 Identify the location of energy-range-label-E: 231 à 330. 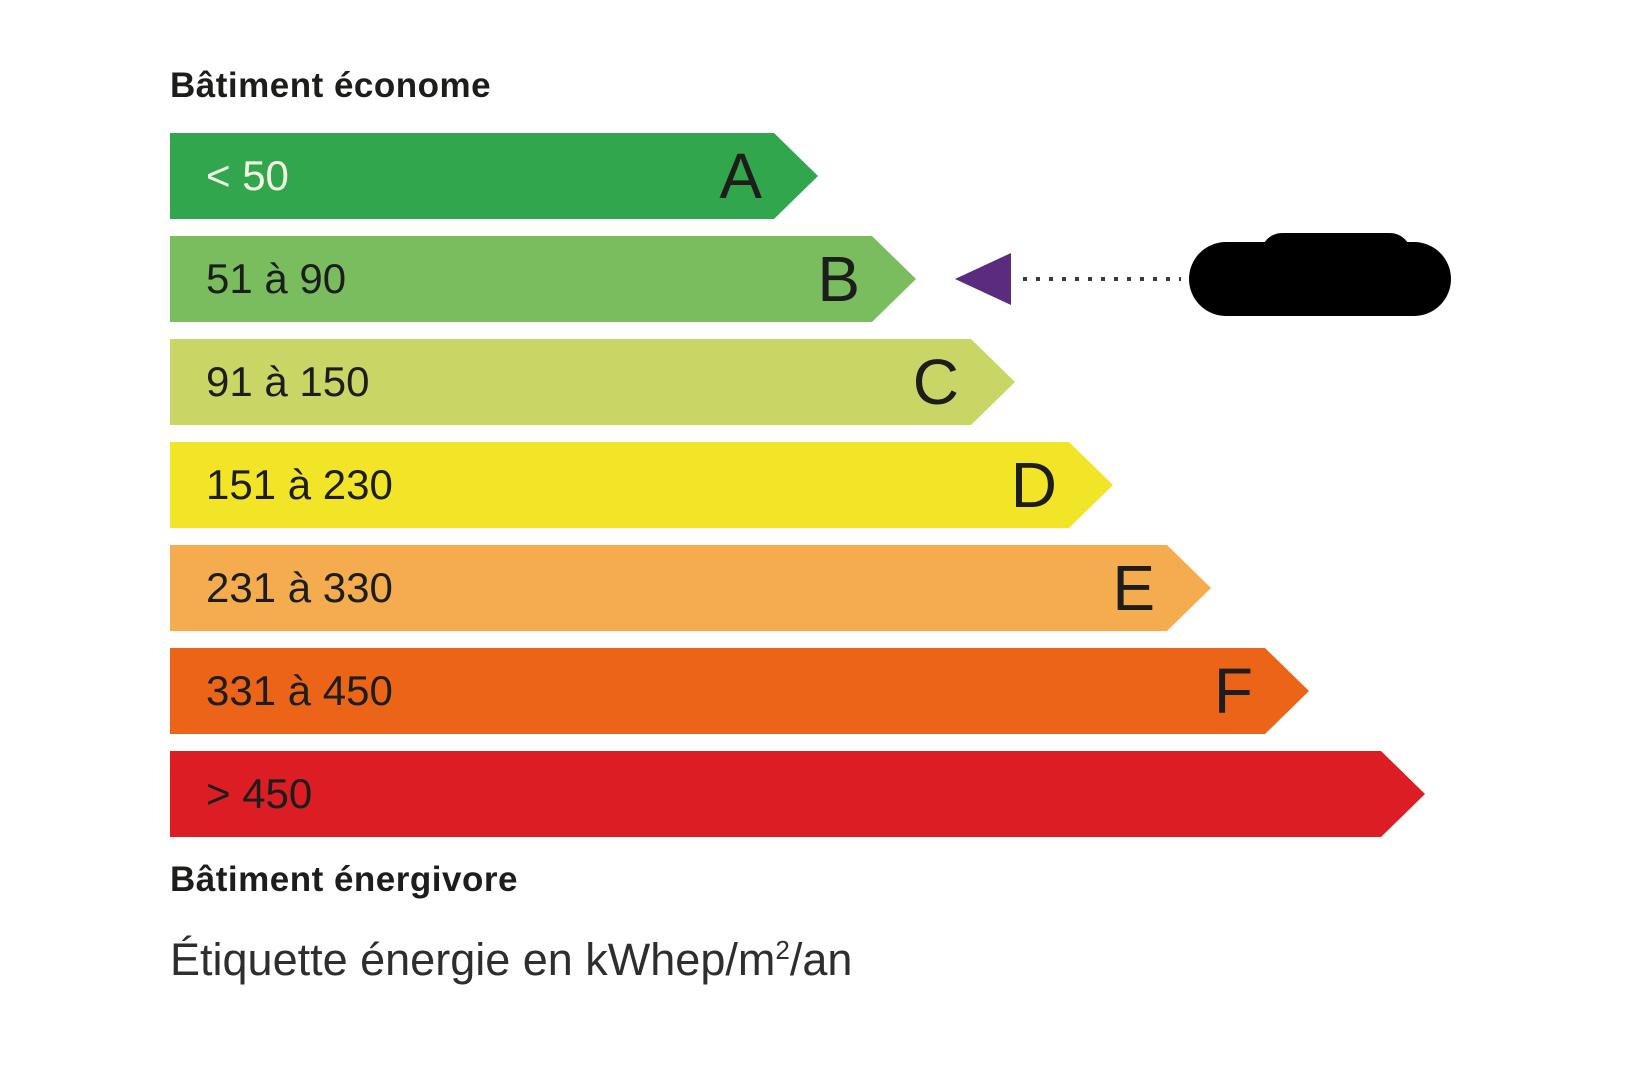
(299, 587).